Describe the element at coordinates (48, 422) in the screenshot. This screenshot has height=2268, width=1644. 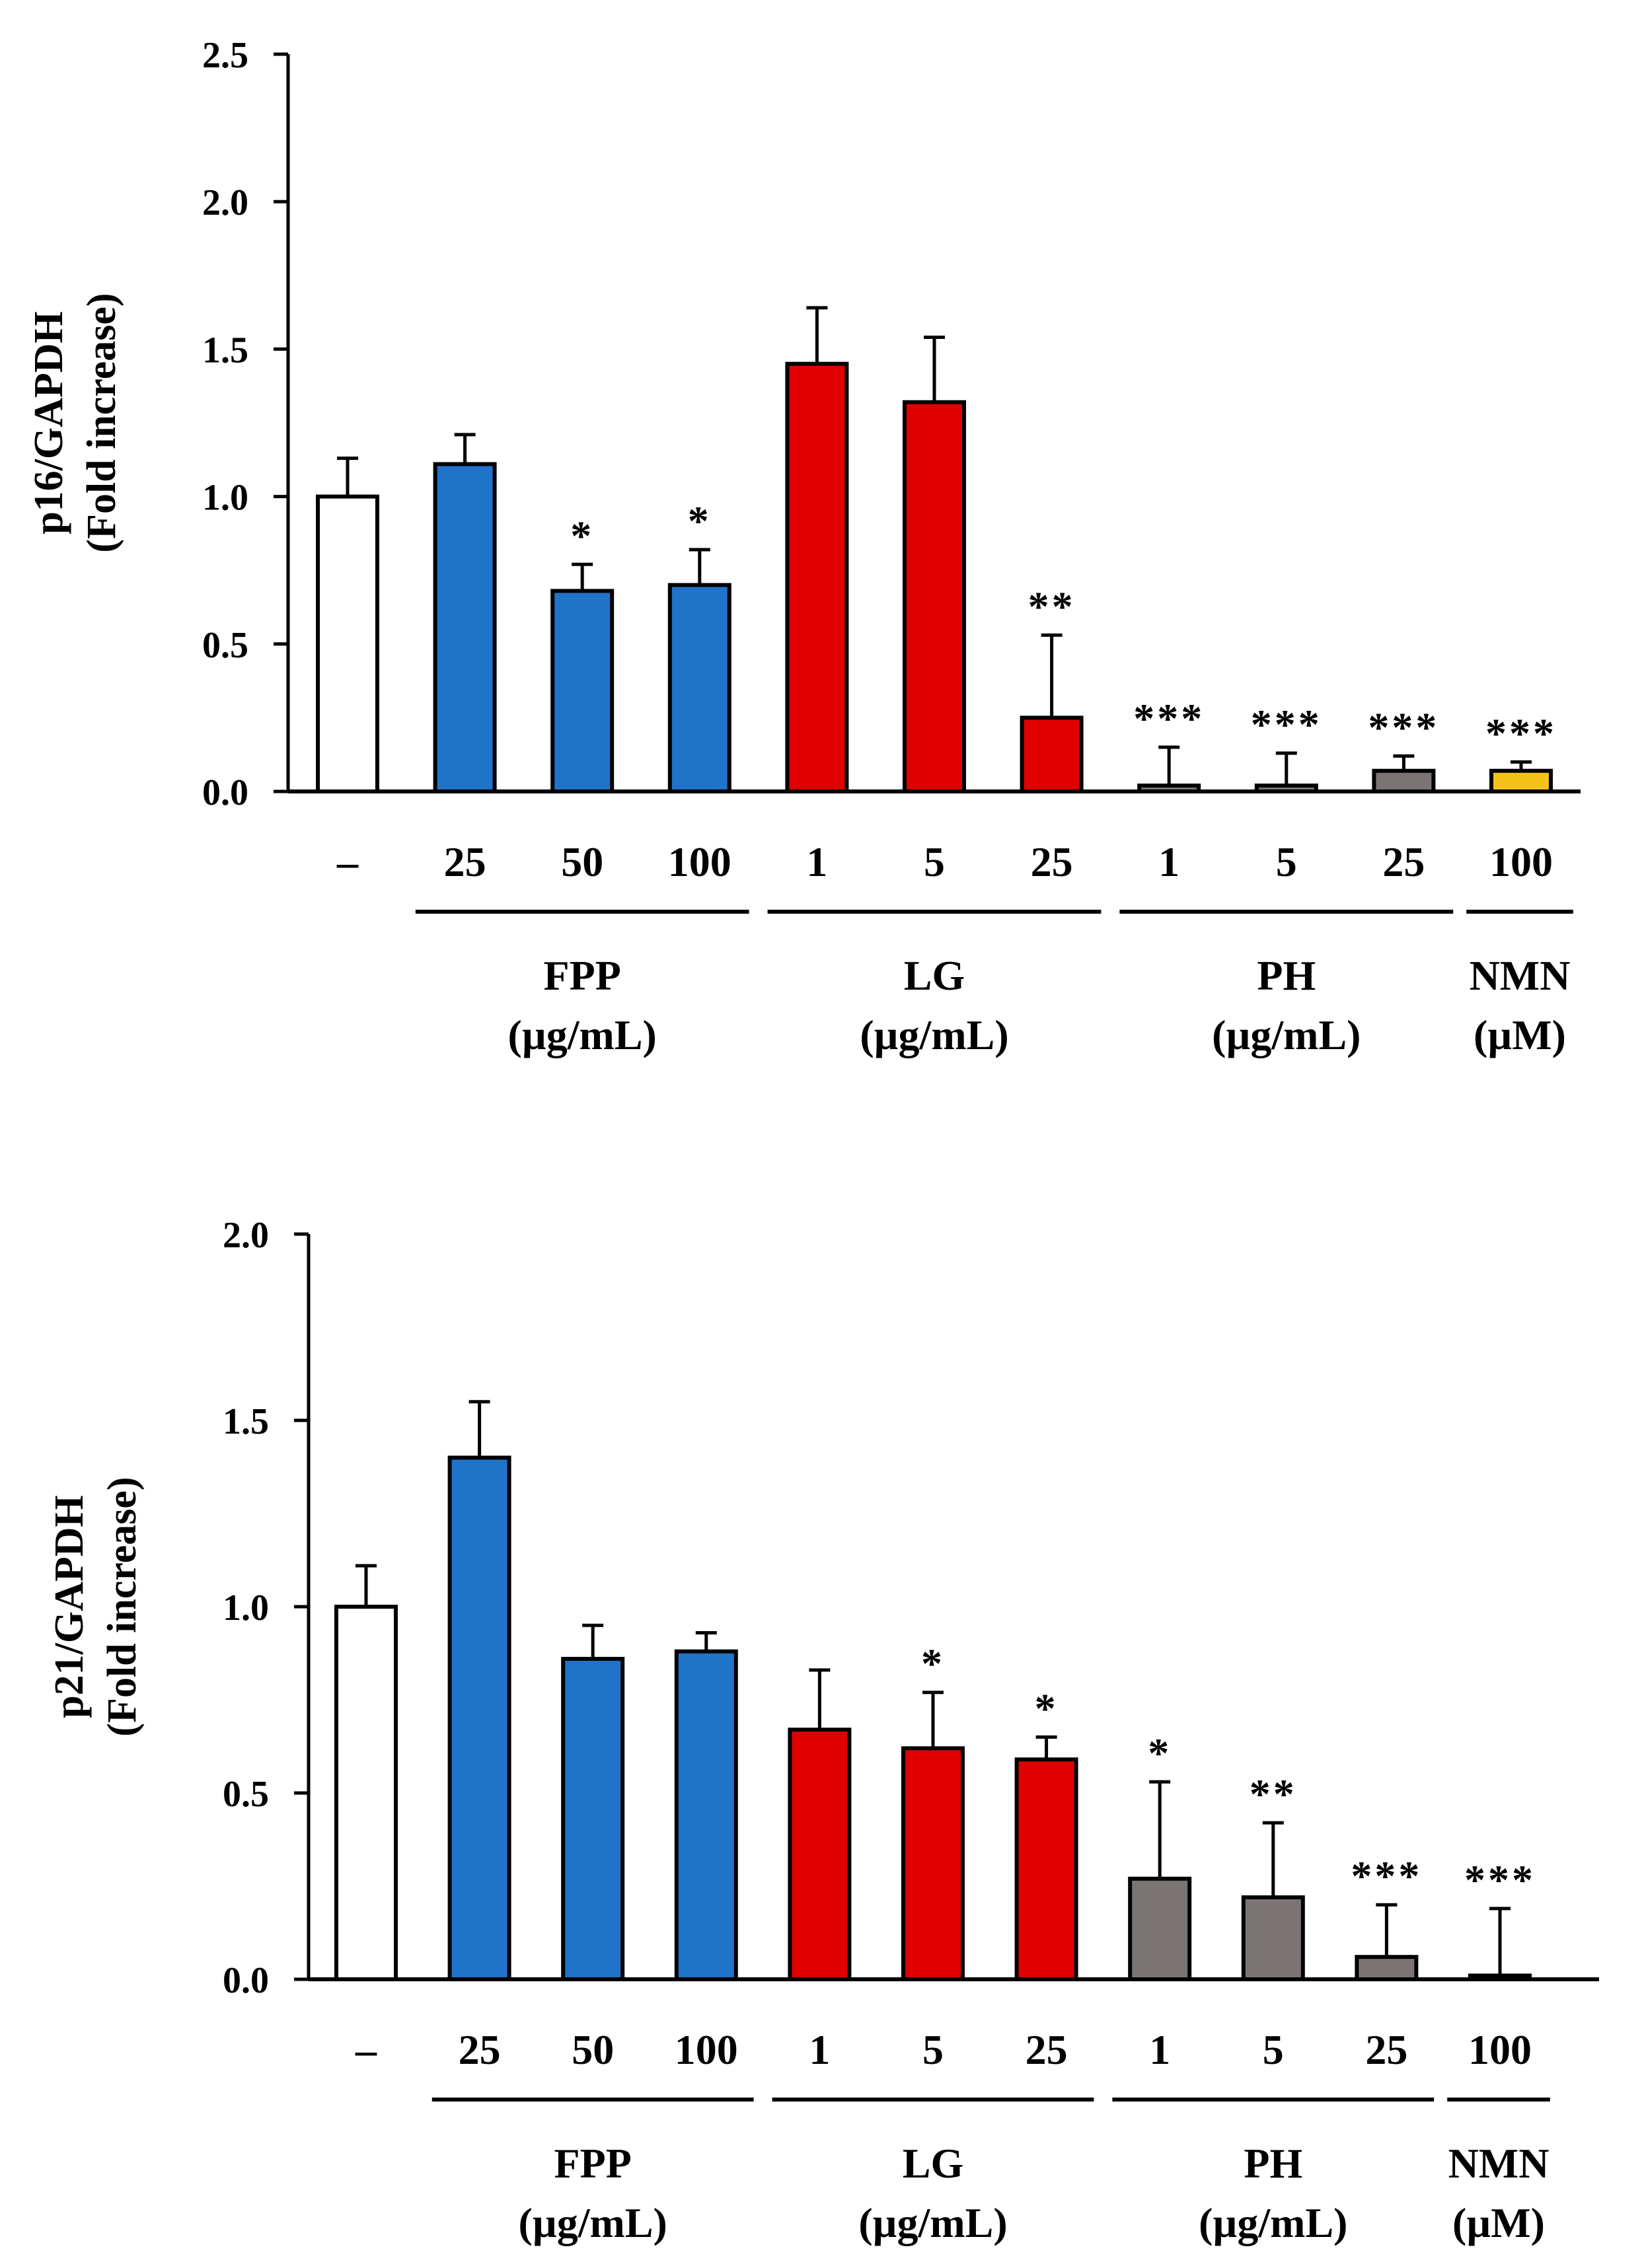
I see `y-axis-label-line1: p16/GAPDH` at that location.